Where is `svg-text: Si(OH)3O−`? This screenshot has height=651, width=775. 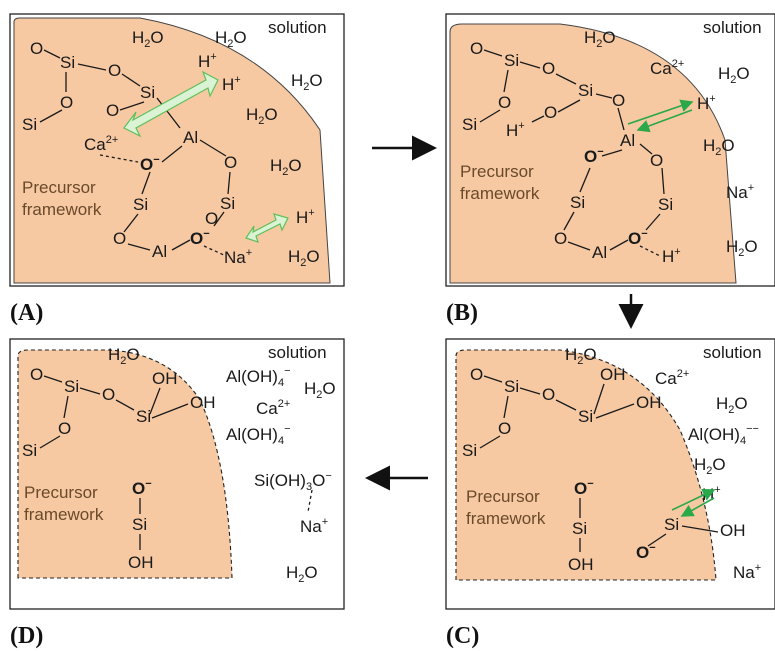 svg-text: Si(OH)3O− is located at coordinates (293, 481).